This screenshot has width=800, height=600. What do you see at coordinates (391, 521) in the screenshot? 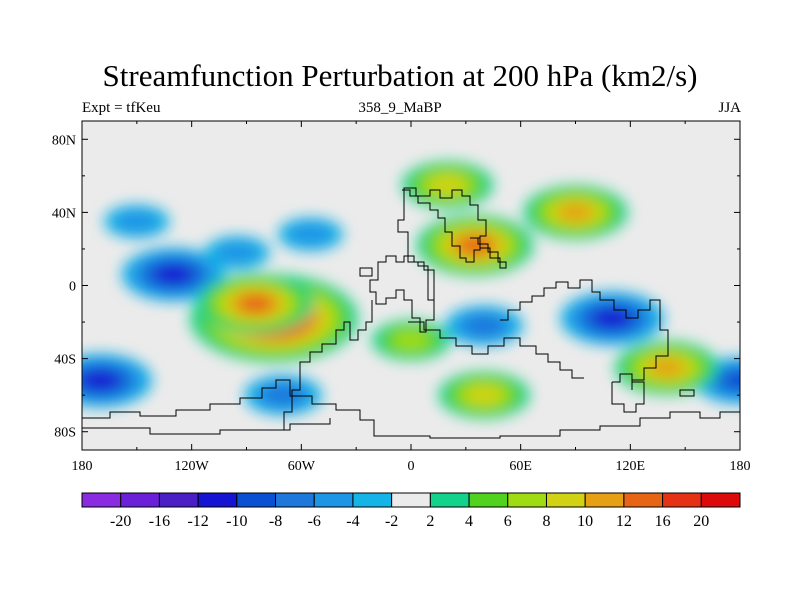
I see `colorbar-label: -2` at bounding box center [391, 521].